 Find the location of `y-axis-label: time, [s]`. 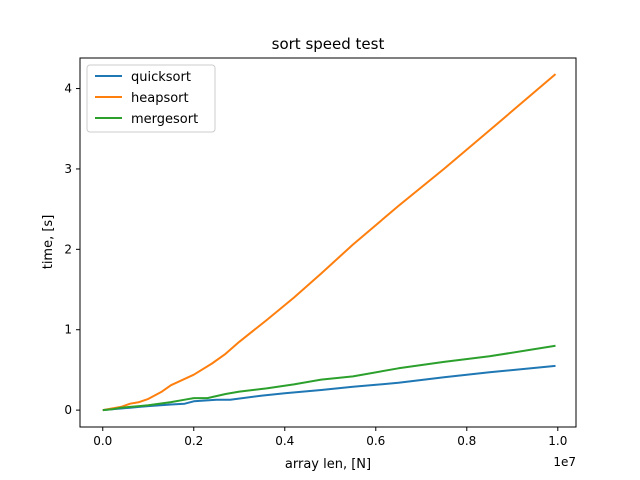

y-axis-label: time, [s] is located at coordinates (48, 242).